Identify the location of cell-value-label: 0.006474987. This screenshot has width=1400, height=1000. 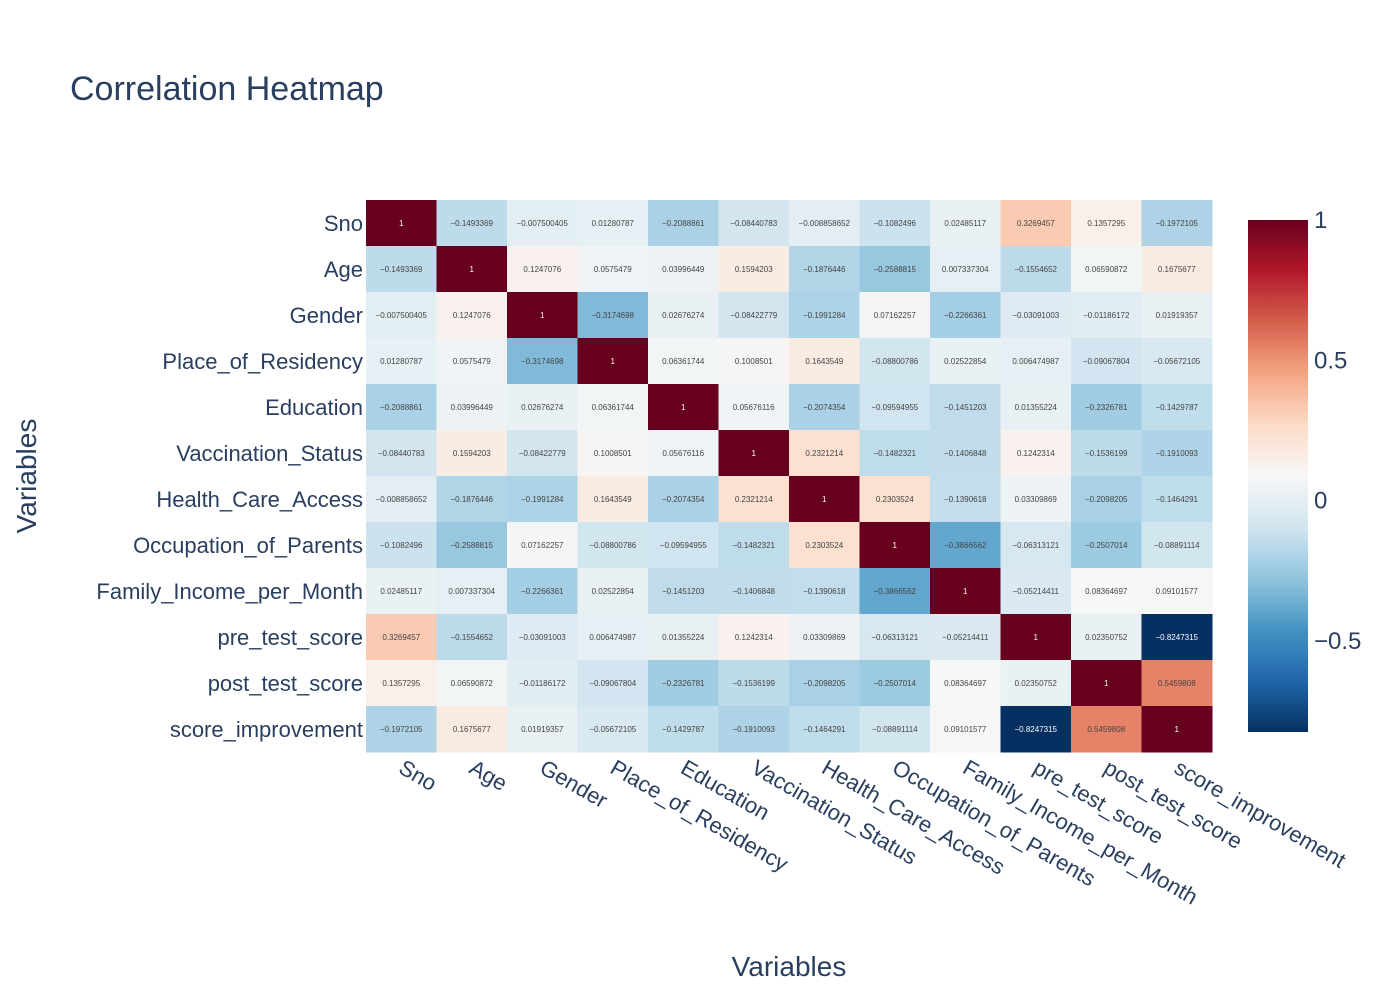
(1035, 361).